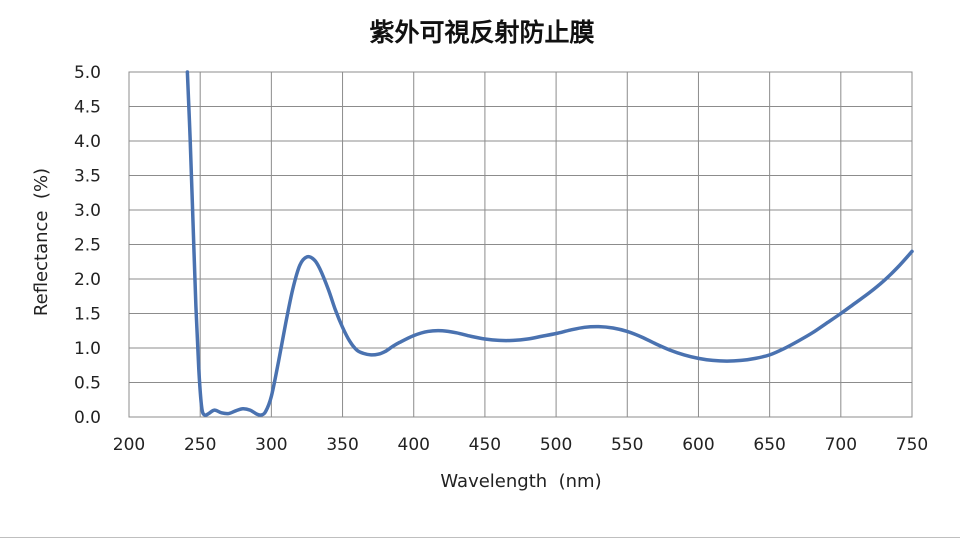 The height and width of the screenshot is (540, 960). I want to click on x-tick-label: 200, so click(129, 445).